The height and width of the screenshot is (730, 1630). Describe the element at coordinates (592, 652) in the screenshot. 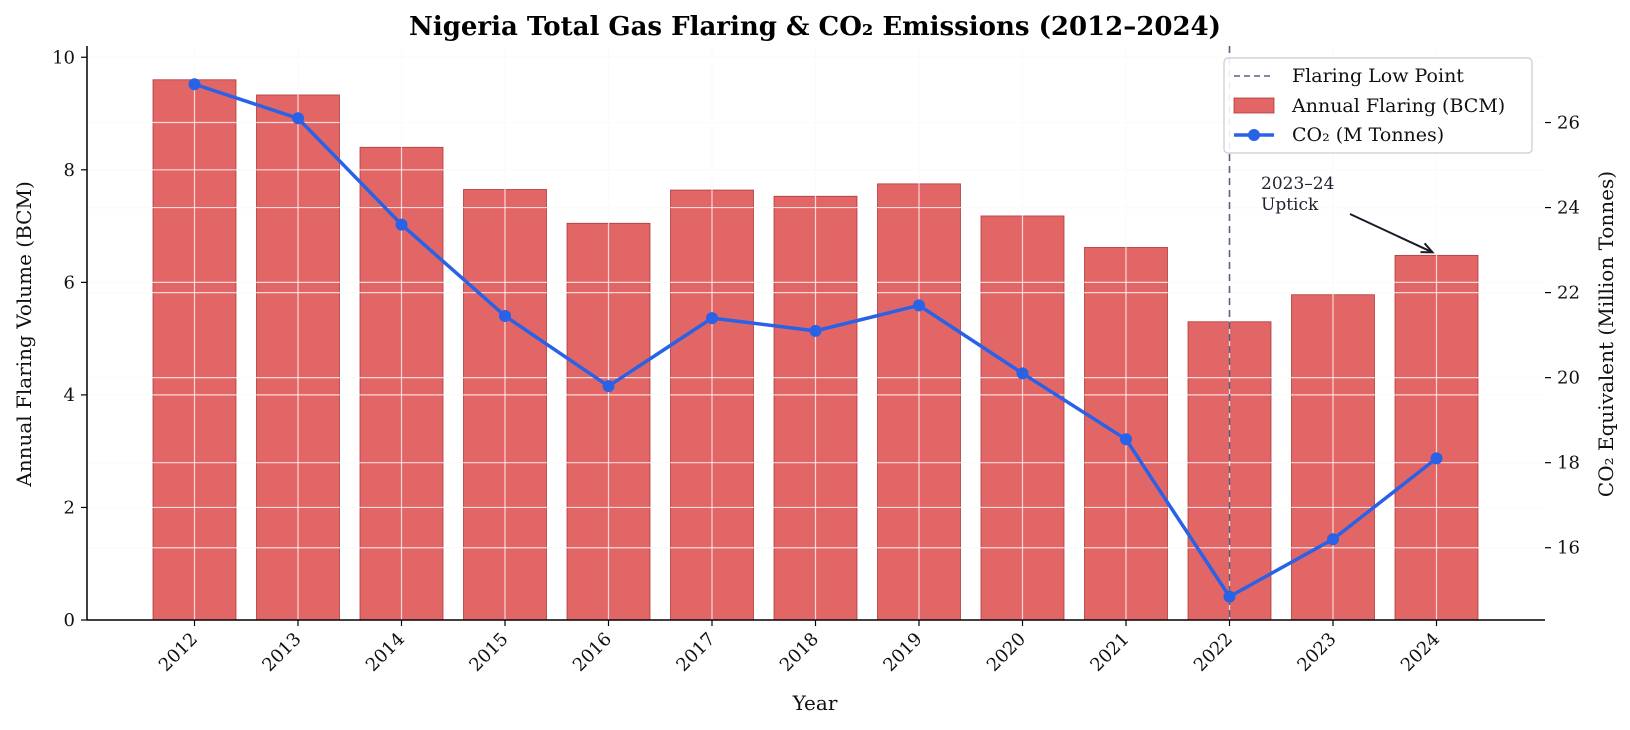

I see `x-tick-label-2016: 2016` at that location.